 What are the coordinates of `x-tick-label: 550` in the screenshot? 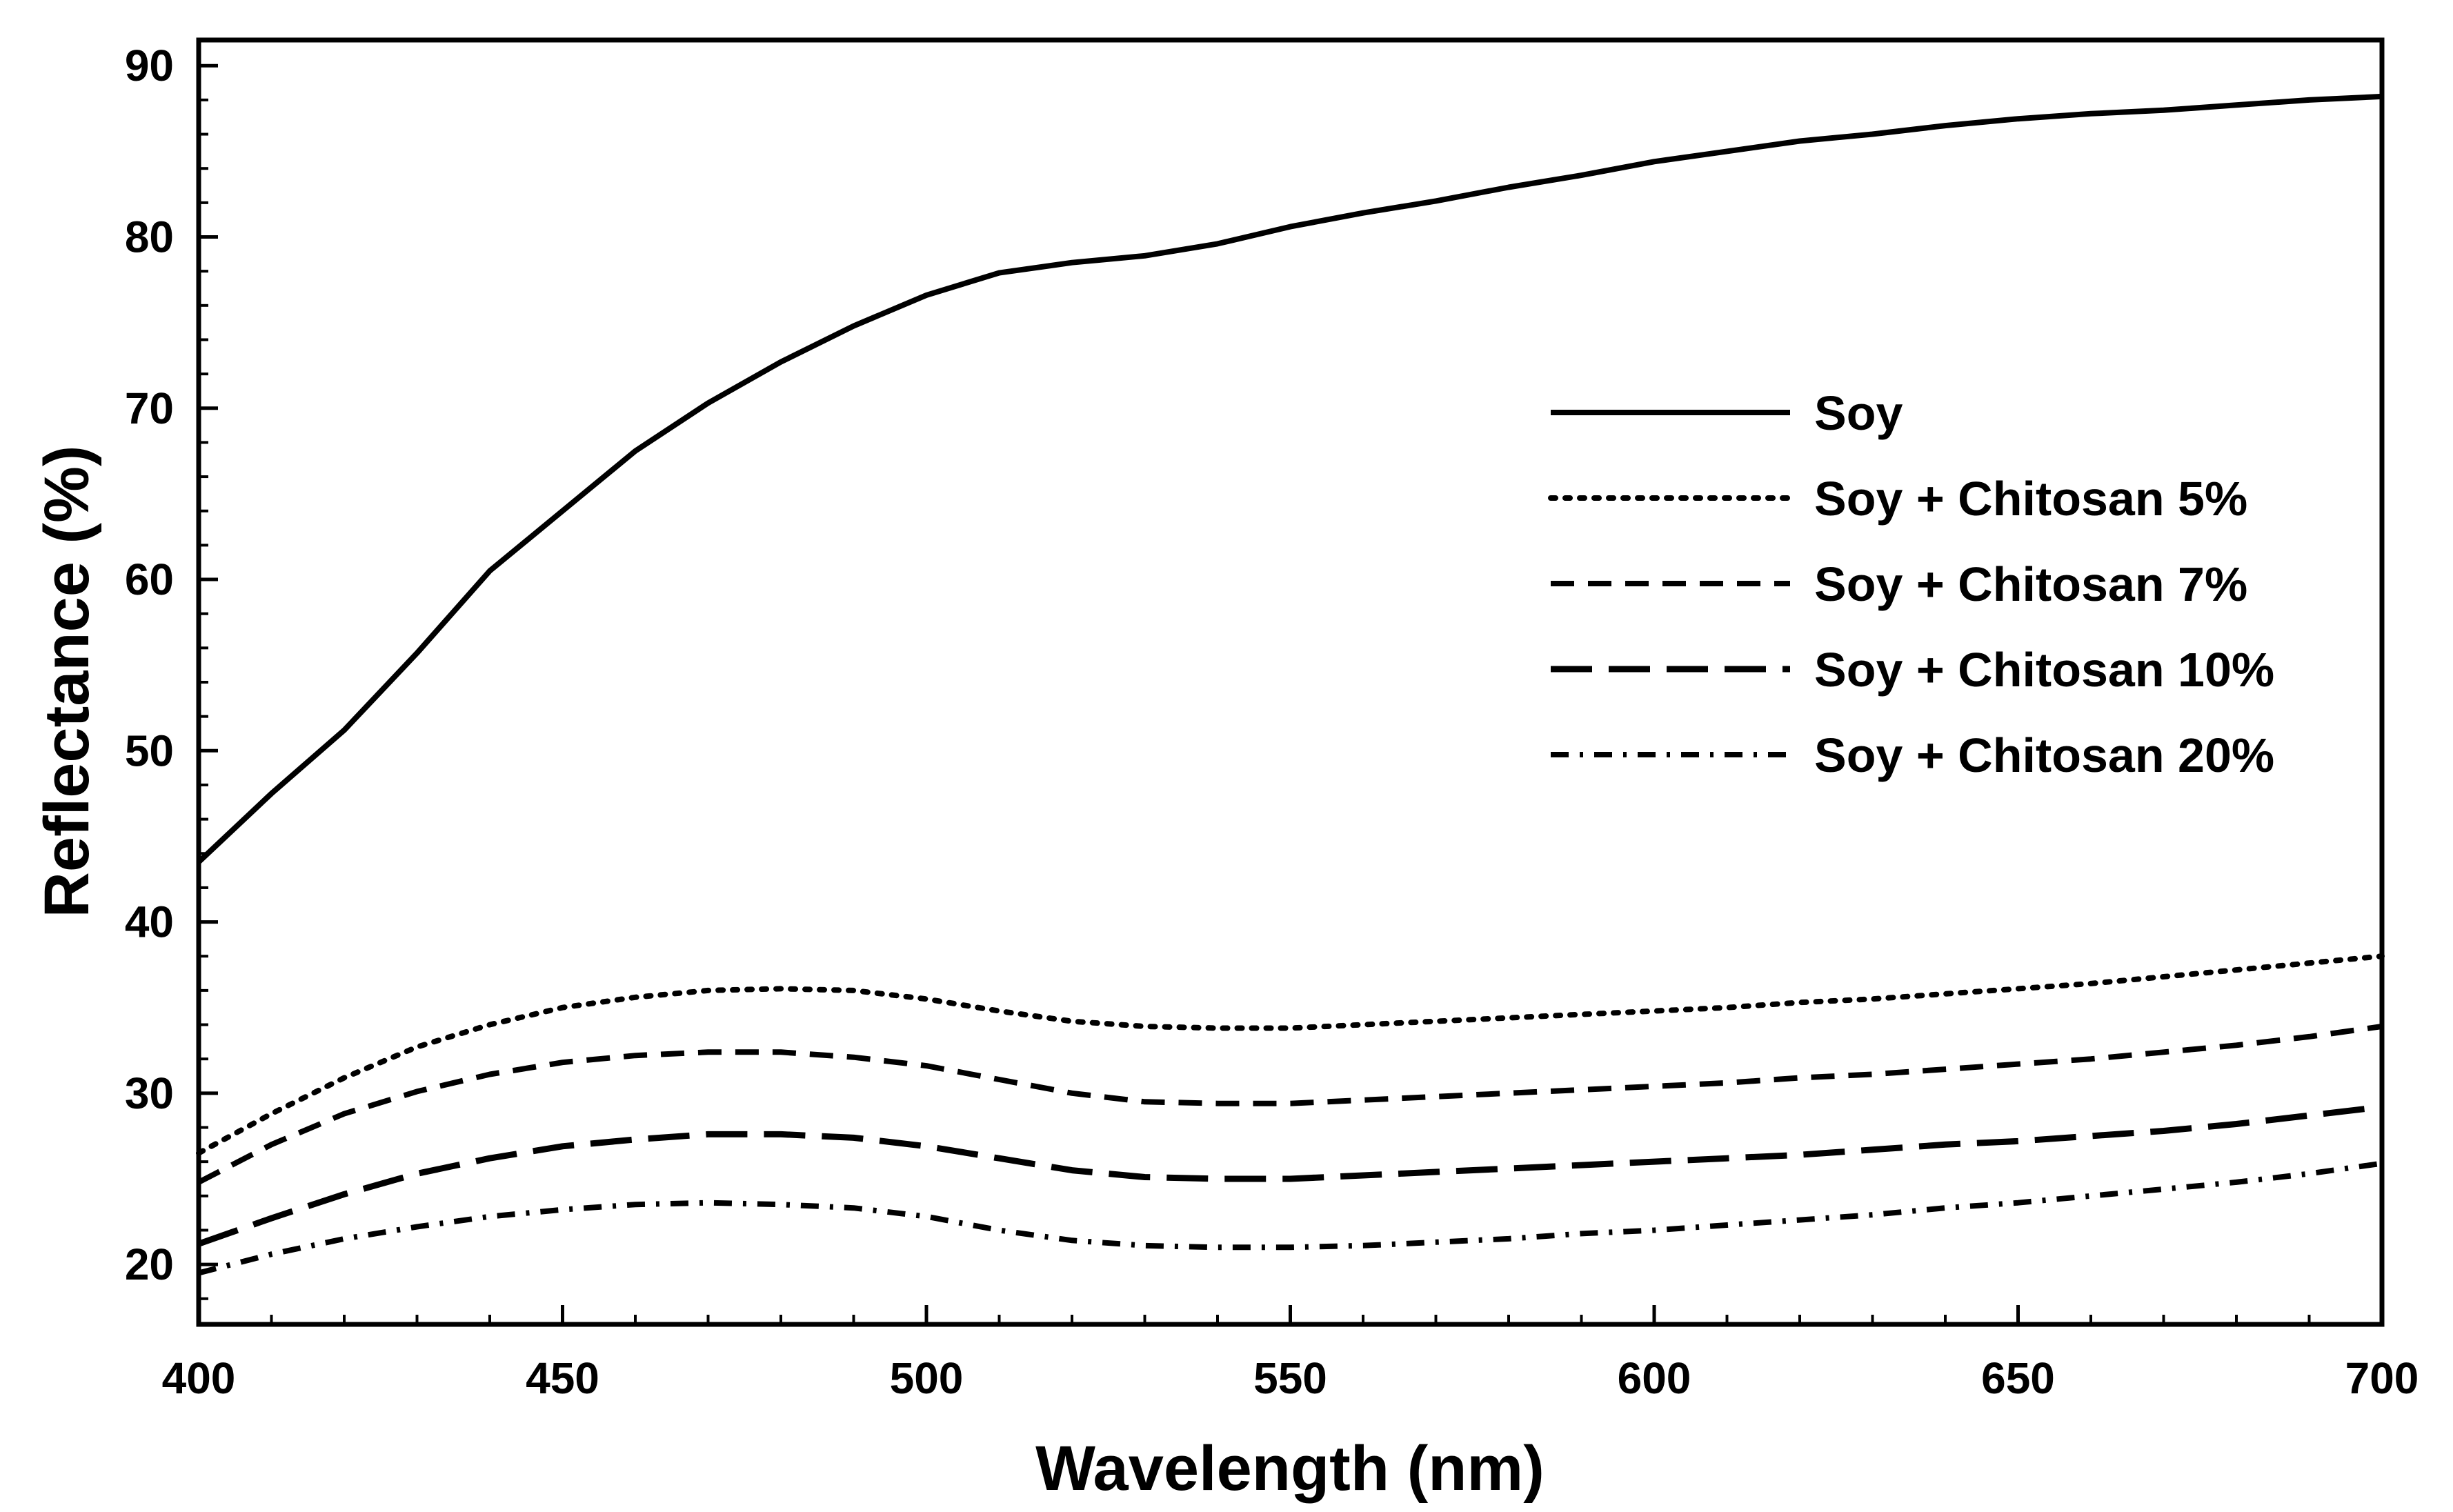 It's located at (1290, 1378).